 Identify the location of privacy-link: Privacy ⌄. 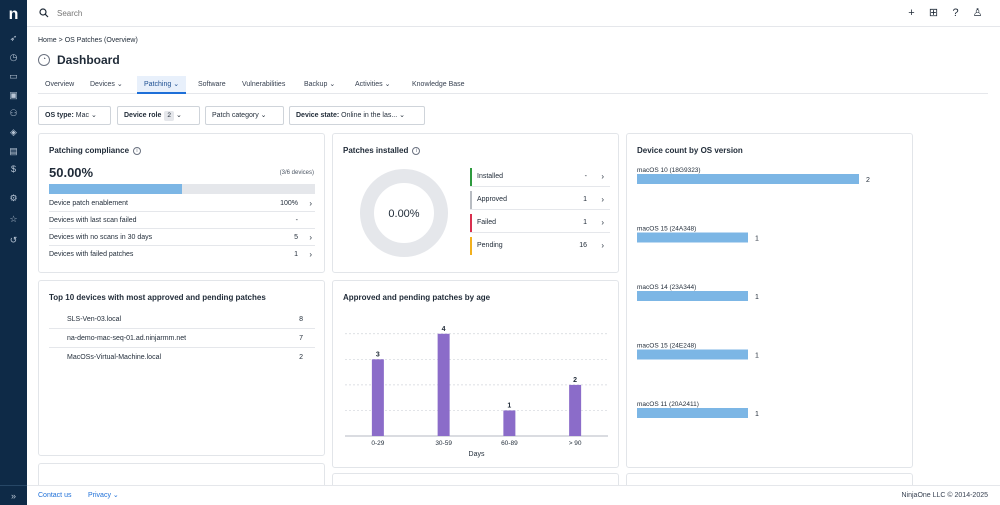
(103, 495).